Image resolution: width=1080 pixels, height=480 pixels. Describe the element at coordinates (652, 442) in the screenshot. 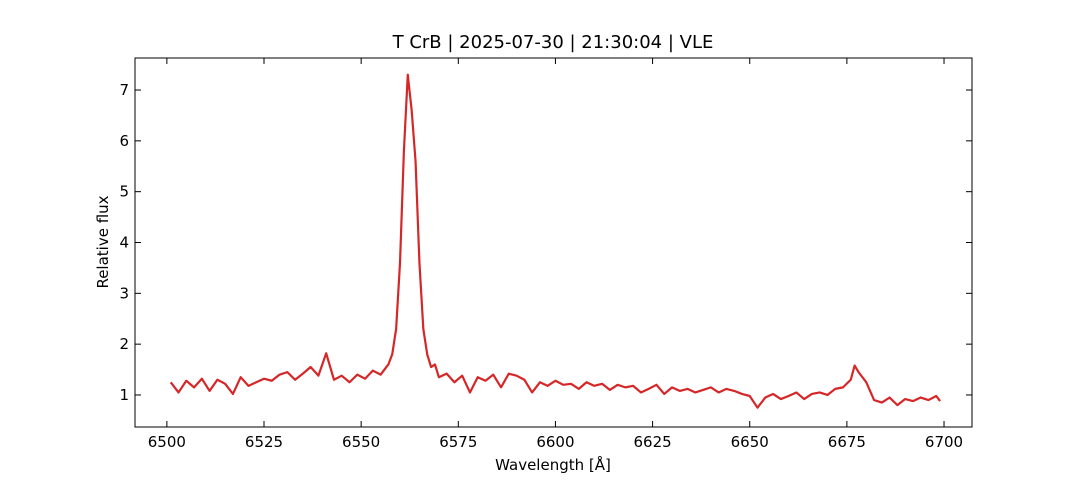

I see `x-tick-label: 6625` at that location.